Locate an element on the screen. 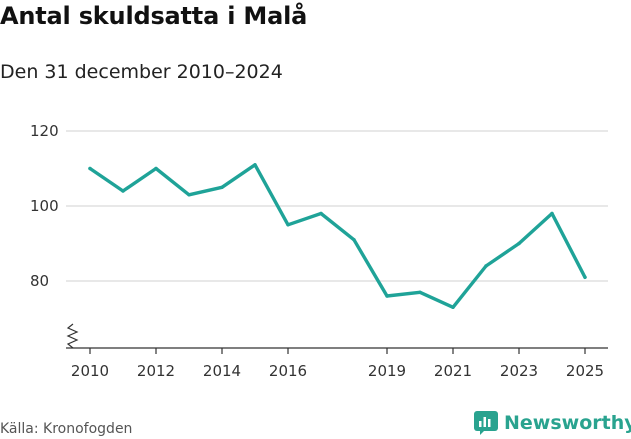 Image resolution: width=631 pixels, height=439 pixels. y-tick-label: 100 is located at coordinates (44, 206).